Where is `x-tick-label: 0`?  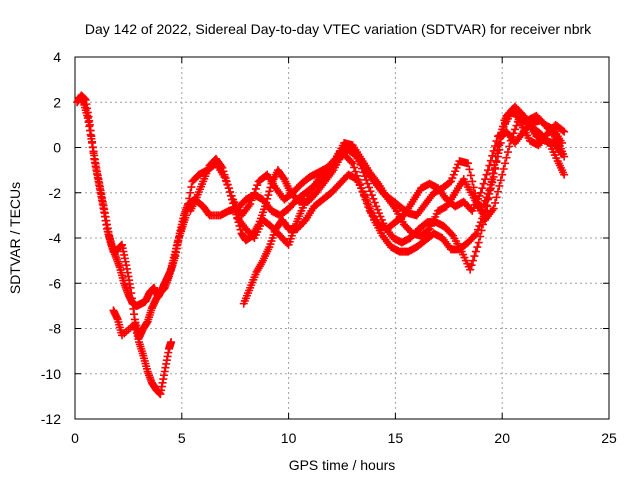
x-tick-label: 0 is located at coordinates (75, 438).